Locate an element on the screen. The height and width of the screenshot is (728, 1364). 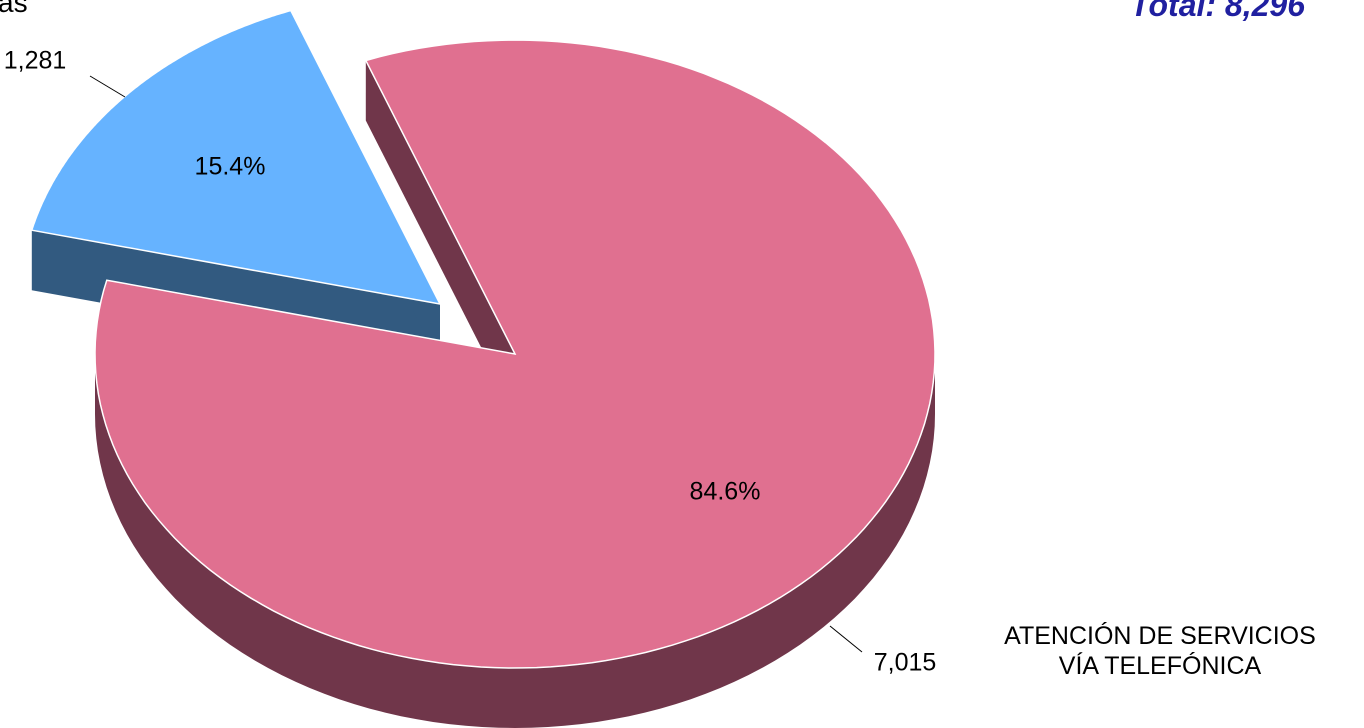
category-label: ATENCIÓN DE SERVICIOS VÍA TELEFÓNICA is located at coordinates (1160, 650).